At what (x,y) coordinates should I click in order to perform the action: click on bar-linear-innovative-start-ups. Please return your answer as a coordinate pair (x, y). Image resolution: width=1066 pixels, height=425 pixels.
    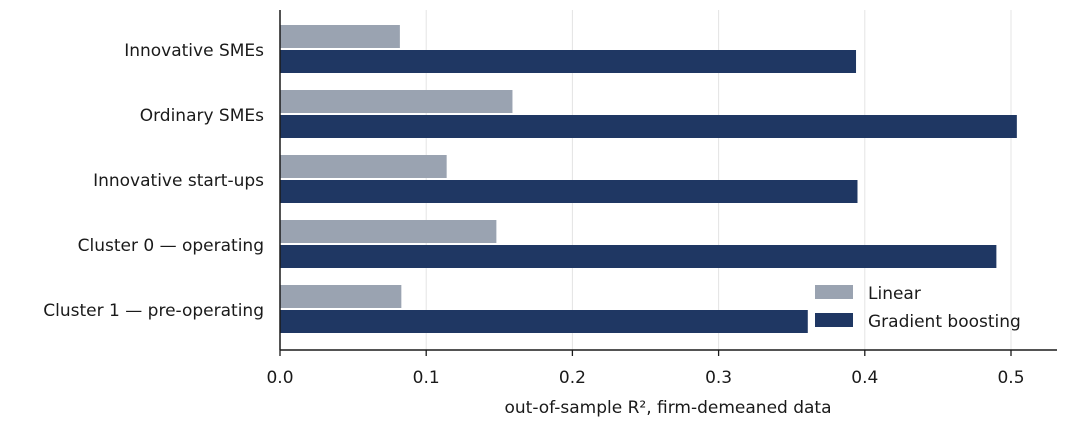
    Looking at the image, I should click on (363, 166).